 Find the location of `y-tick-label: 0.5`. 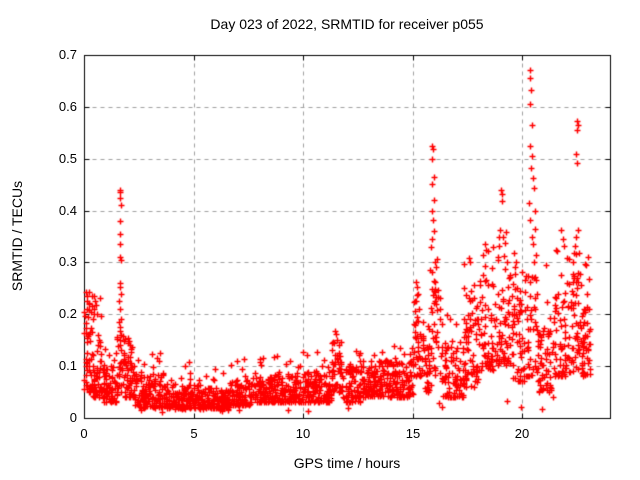

y-tick-label: 0.5 is located at coordinates (67, 158).